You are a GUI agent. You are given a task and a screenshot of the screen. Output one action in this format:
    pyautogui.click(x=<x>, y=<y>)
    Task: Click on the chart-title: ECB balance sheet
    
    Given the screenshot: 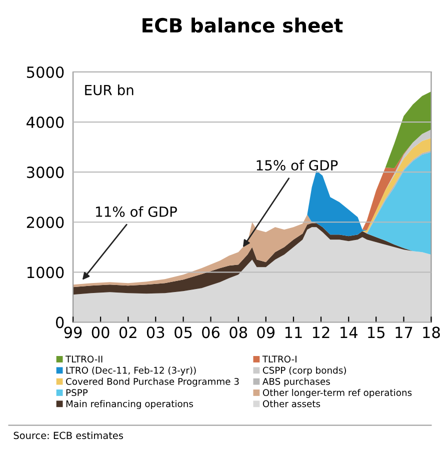 What is the action you would take?
    pyautogui.click(x=242, y=25)
    